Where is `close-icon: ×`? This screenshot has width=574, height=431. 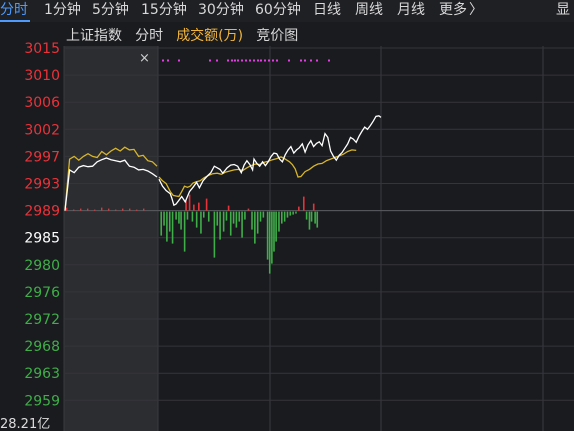
close-icon: × is located at coordinates (144, 58).